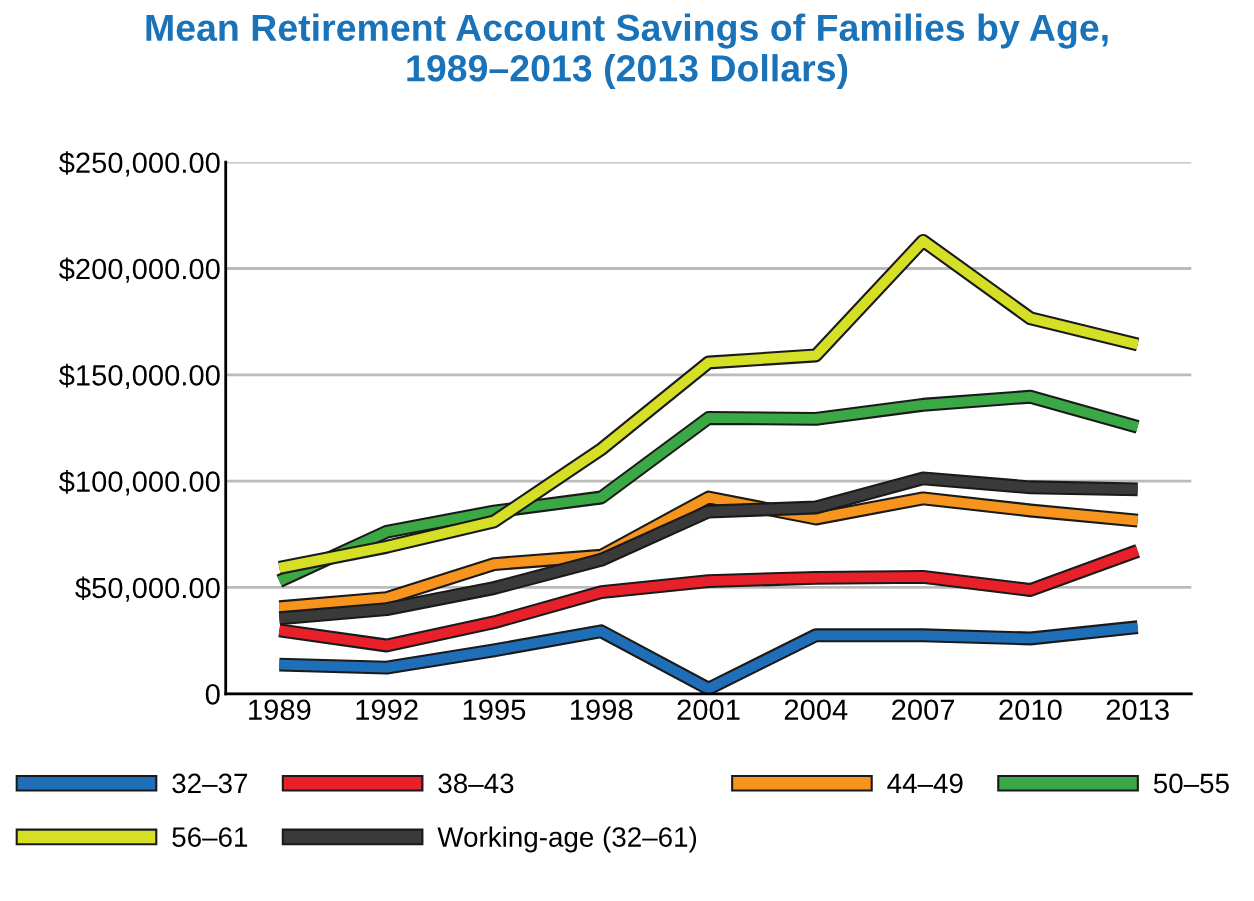 Image resolution: width=1254 pixels, height=901 pixels. Describe the element at coordinates (708, 710) in the screenshot. I see `x-tick-label: 2001` at that location.